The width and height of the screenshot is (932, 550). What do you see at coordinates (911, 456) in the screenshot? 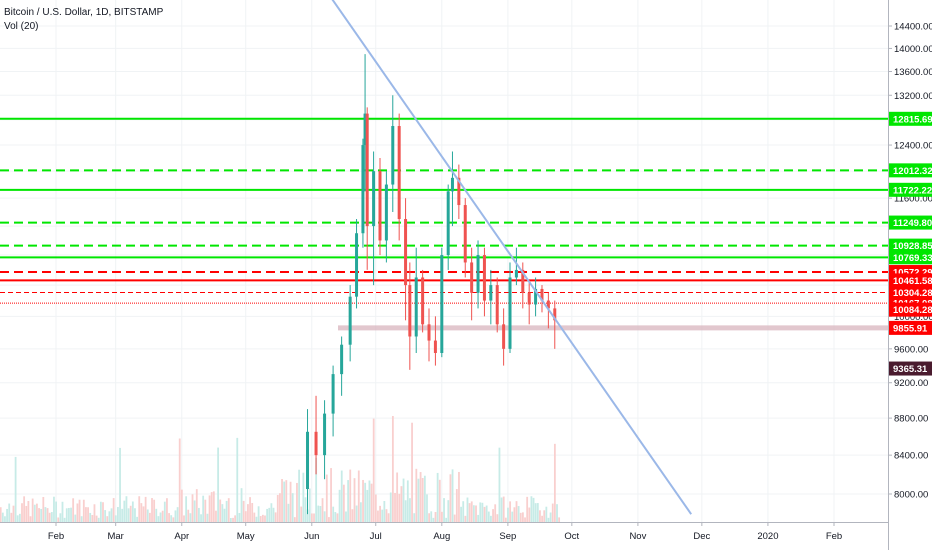
I see `price-tick-label: 8400.00` at bounding box center [911, 456].